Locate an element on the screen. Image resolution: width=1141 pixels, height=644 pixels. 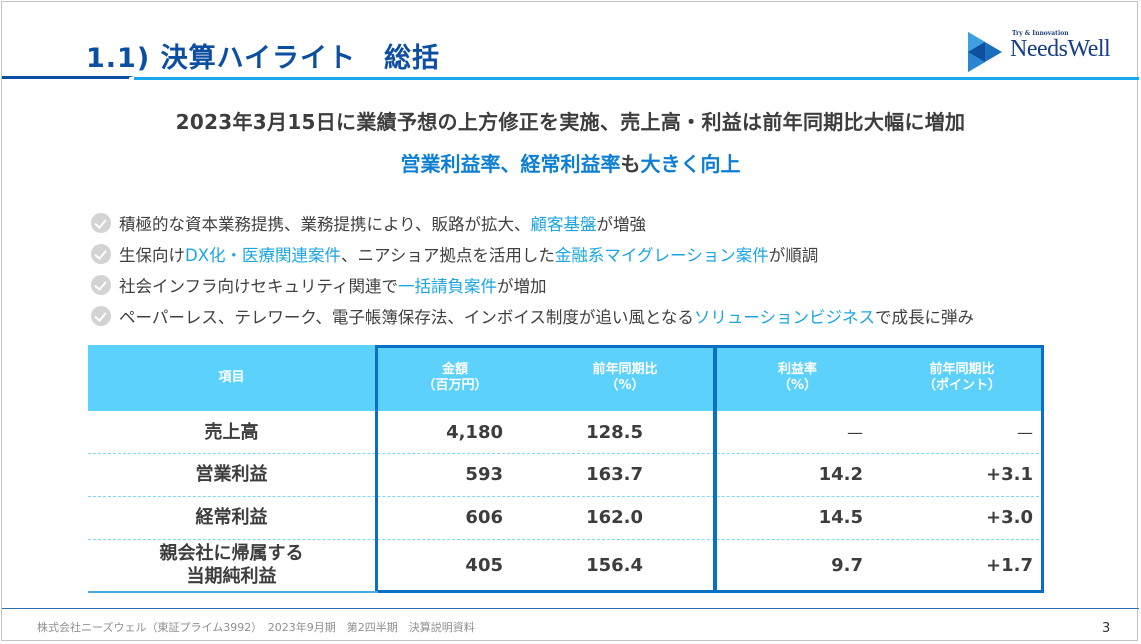
bullet-segment: 積極的な資本業務提携、業務提携により、販路が拡大、 is located at coordinates (325, 224).